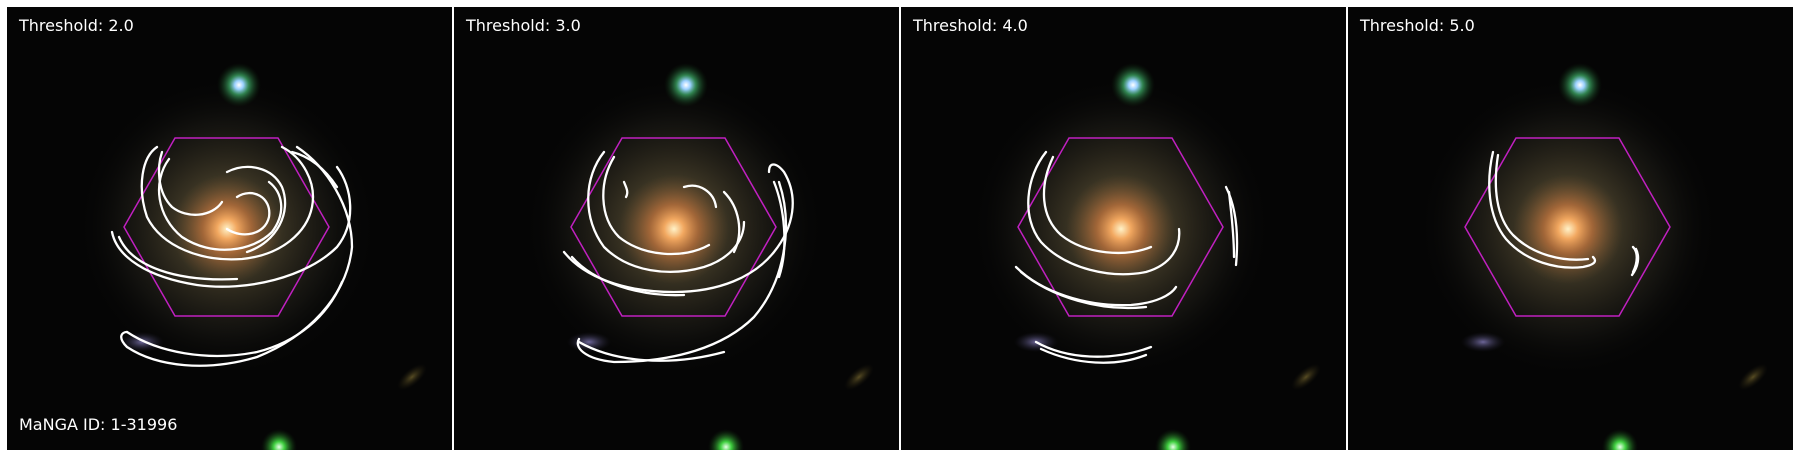 The height and width of the screenshot is (457, 1800). Describe the element at coordinates (98, 424) in the screenshot. I see `manga-id-label: MaNGA ID: 1-31996` at that location.